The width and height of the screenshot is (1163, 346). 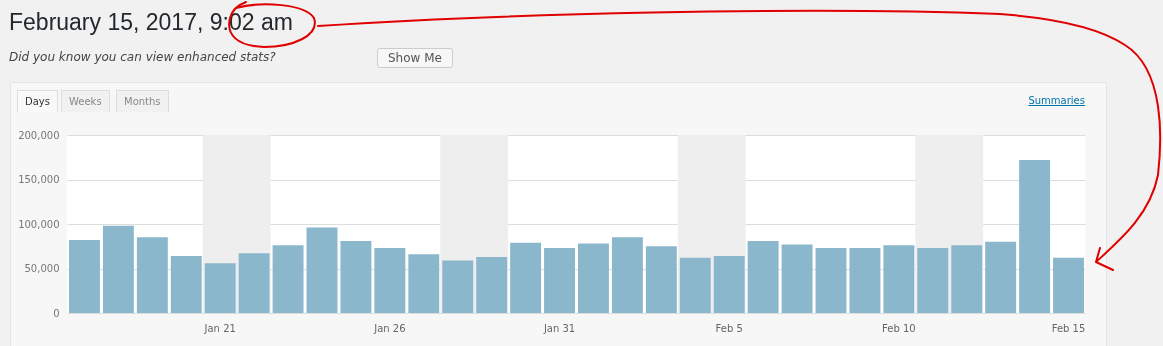 I want to click on x-tick-label: Jan 26, so click(x=389, y=328).